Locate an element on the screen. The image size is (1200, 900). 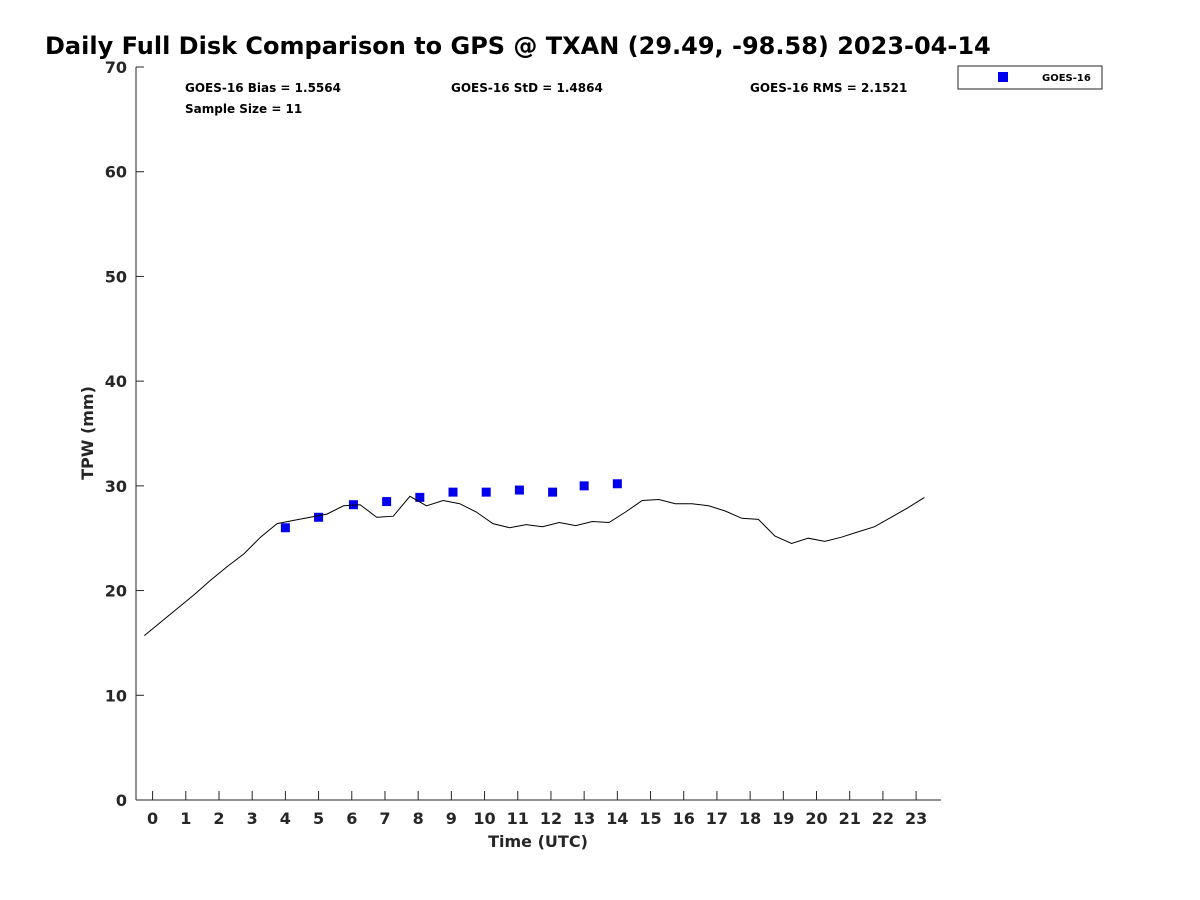
x-tick-label: 12 is located at coordinates (551, 818).